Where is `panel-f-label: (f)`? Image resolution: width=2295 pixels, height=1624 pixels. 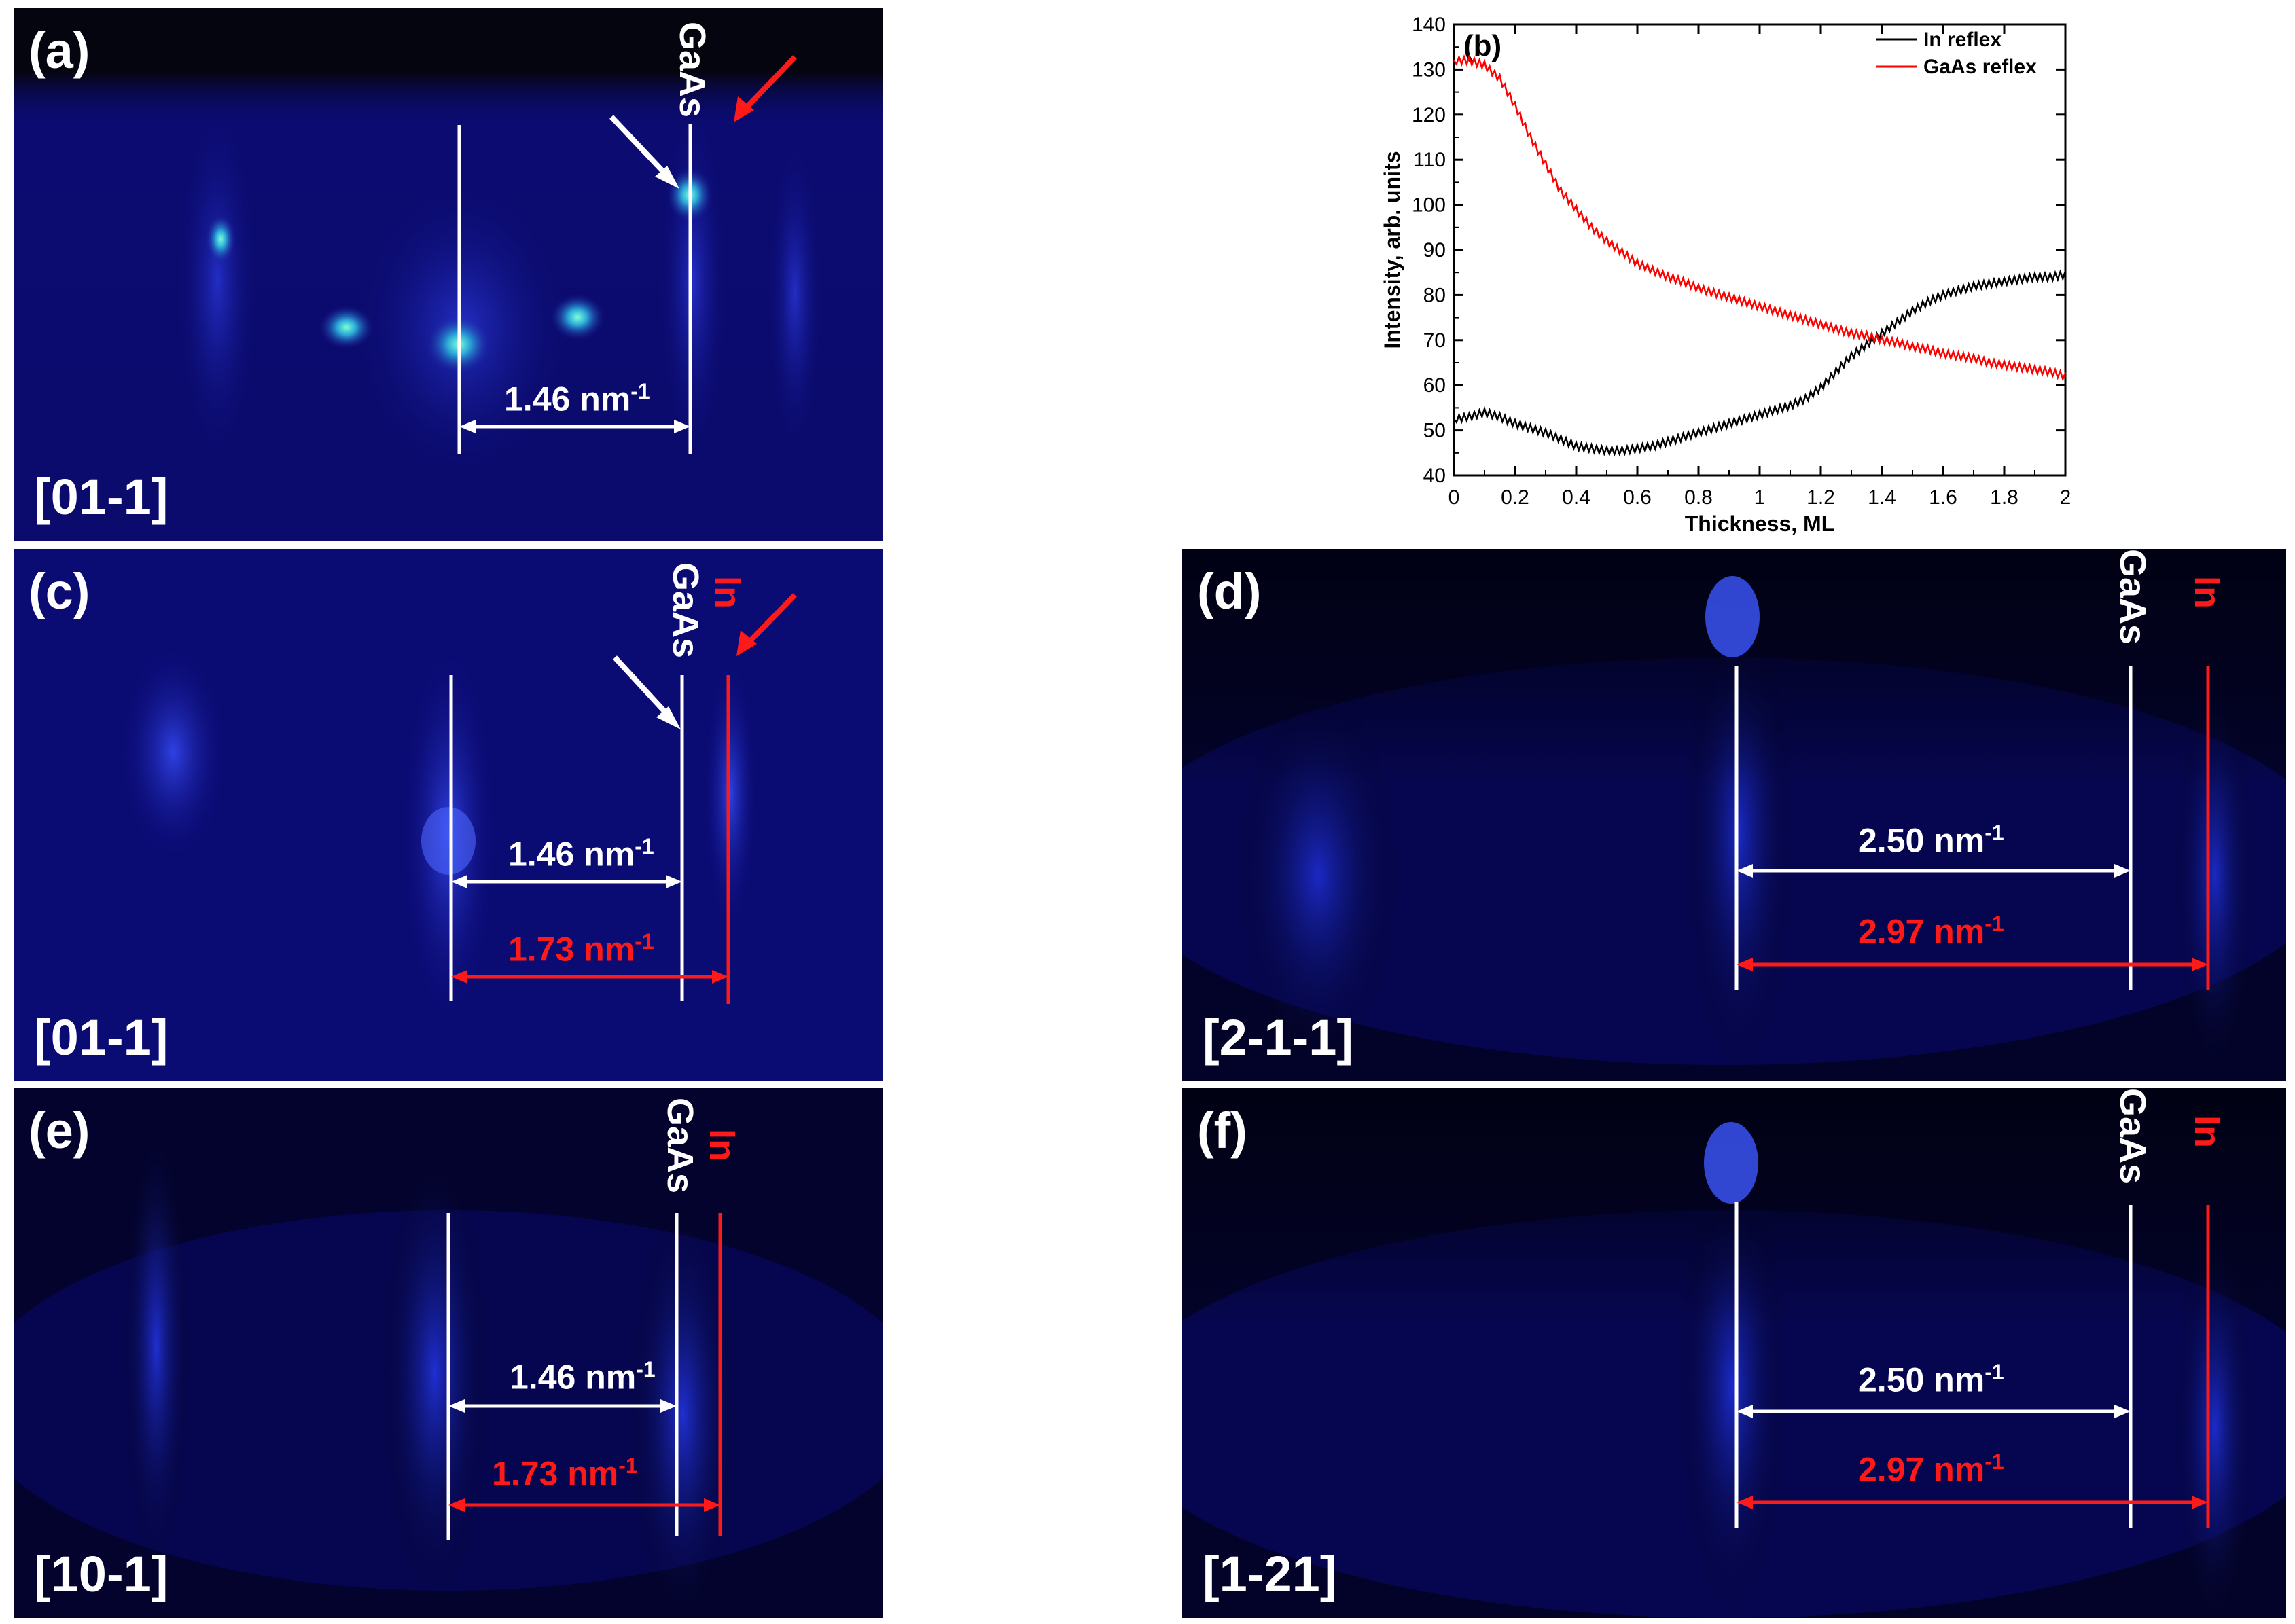 panel-f-label: (f) is located at coordinates (1222, 1130).